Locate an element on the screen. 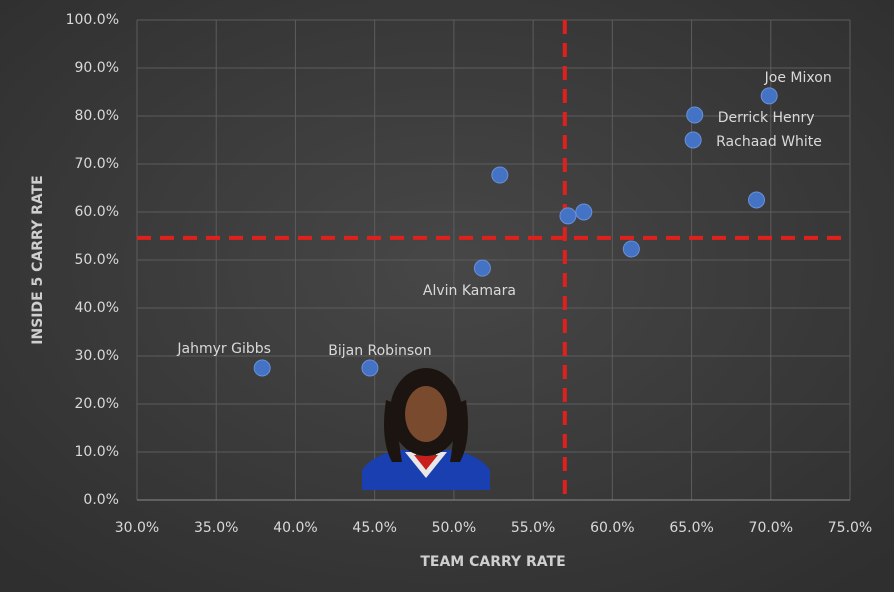 The height and width of the screenshot is (592, 894). y-tick-label: 0.0% is located at coordinates (101, 500).